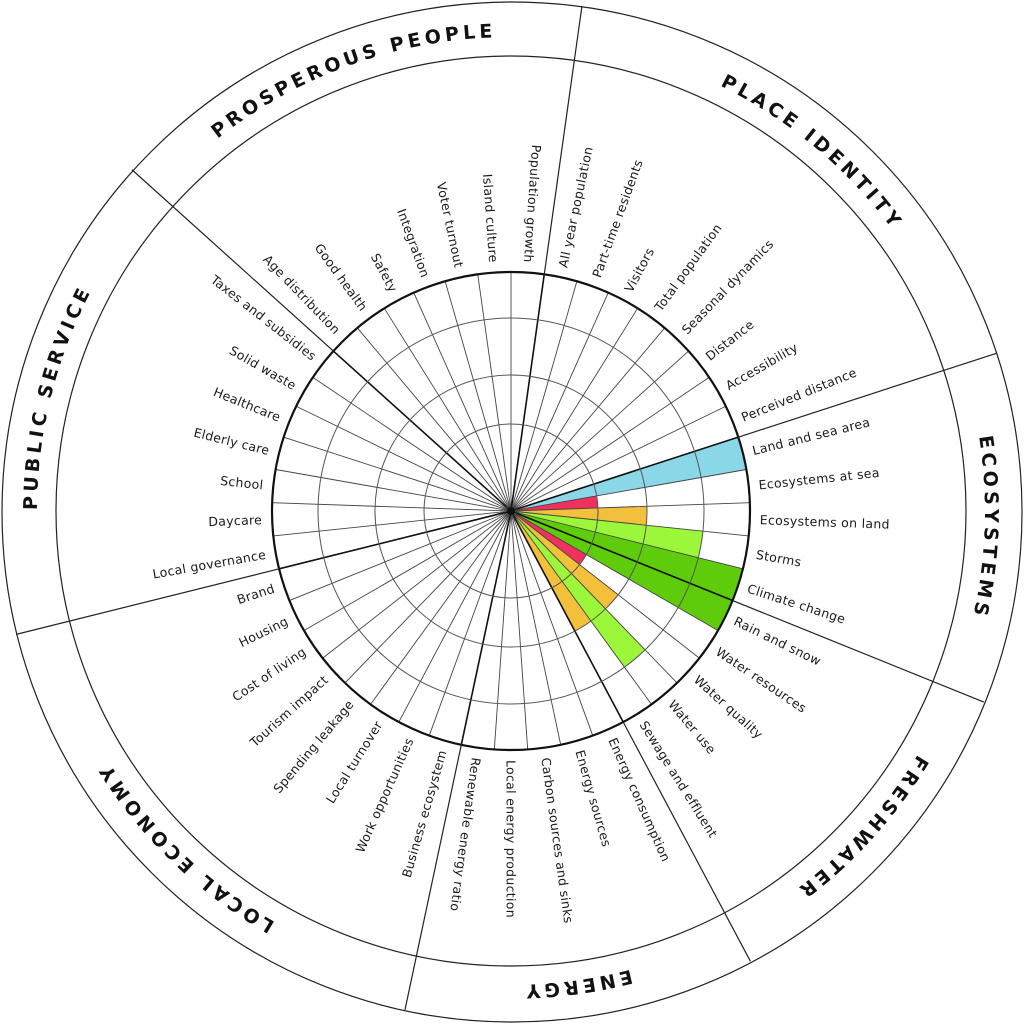  I want to click on indicator-label: Voter turnout, so click(450, 225).